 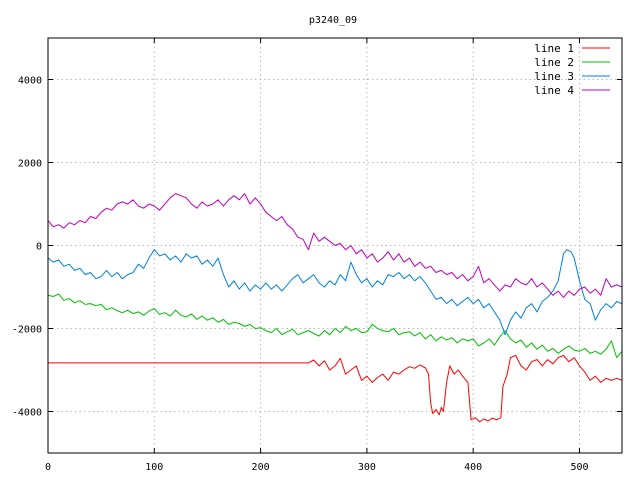 What do you see at coordinates (39, 247) in the screenshot?
I see `y-tick-label: 0` at bounding box center [39, 247].